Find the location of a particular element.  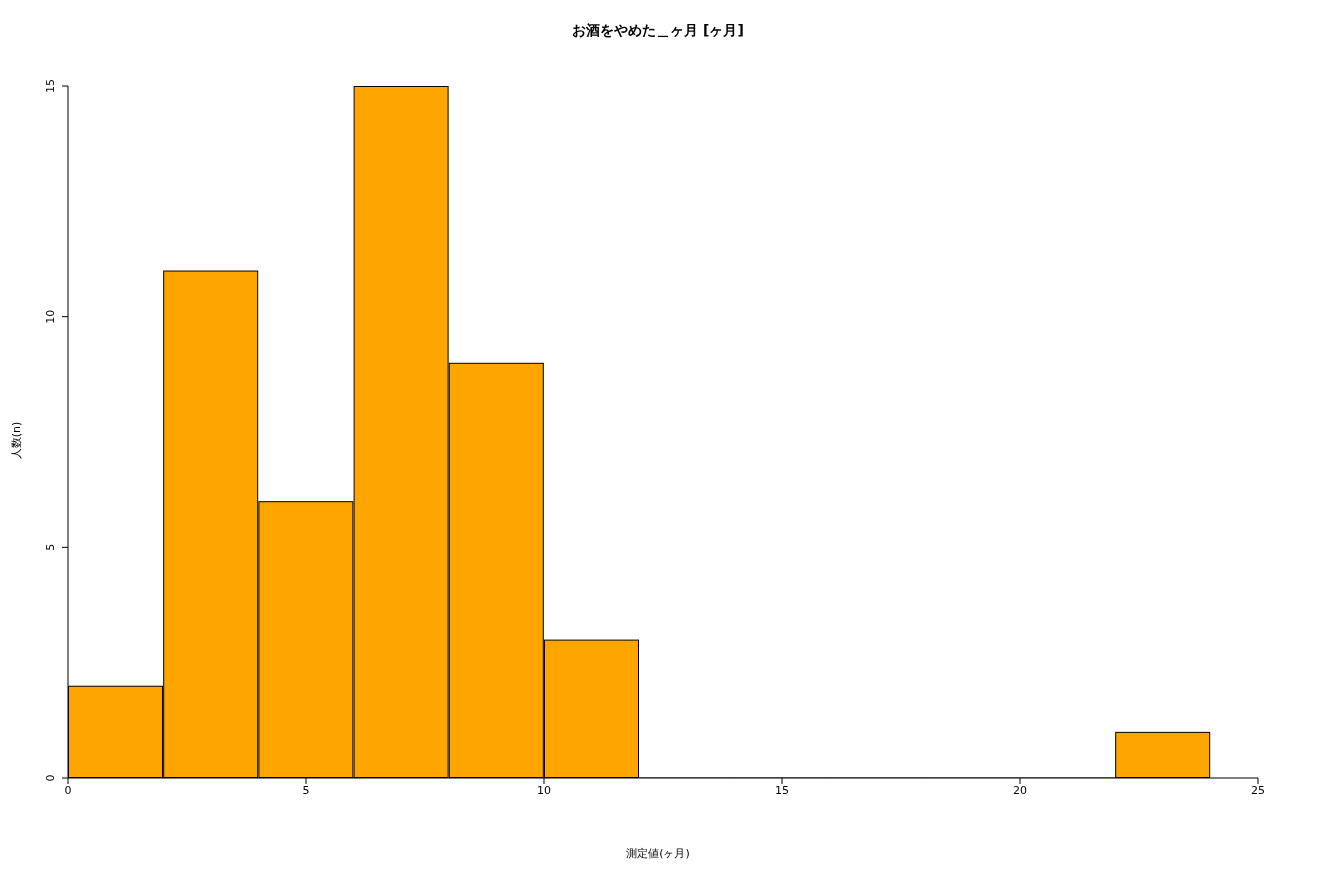

x-axis-title: 測定値(ヶ月) is located at coordinates (658, 853).